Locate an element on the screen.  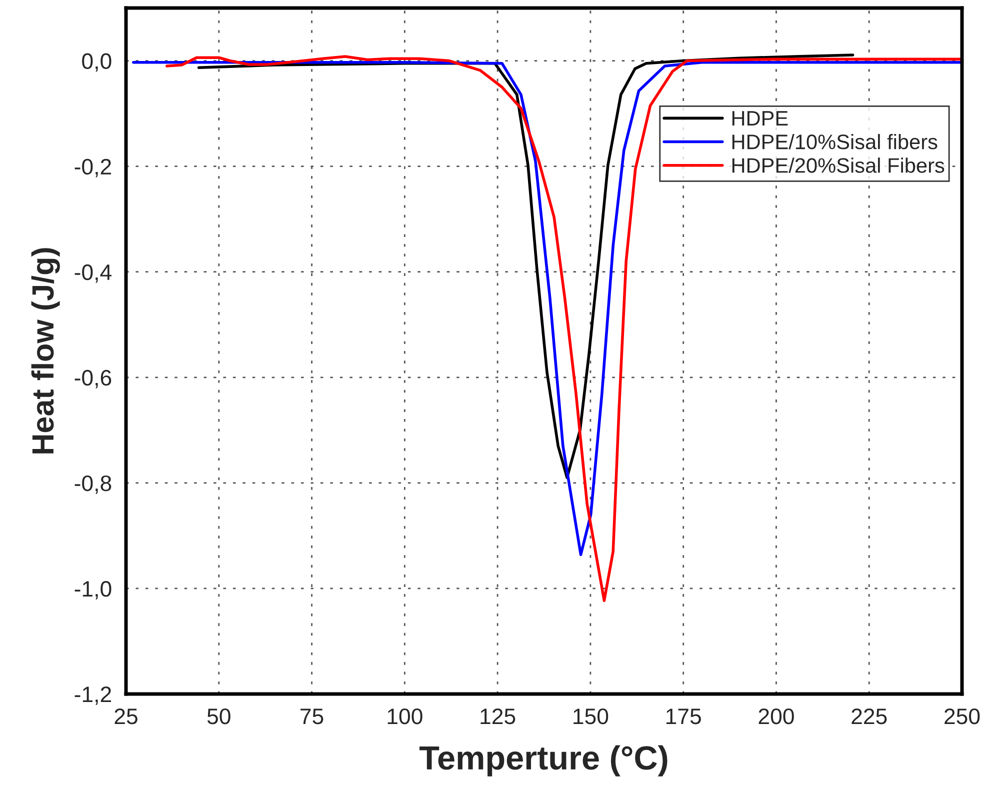
y-tick-label: -0,4 is located at coordinates (93, 273).